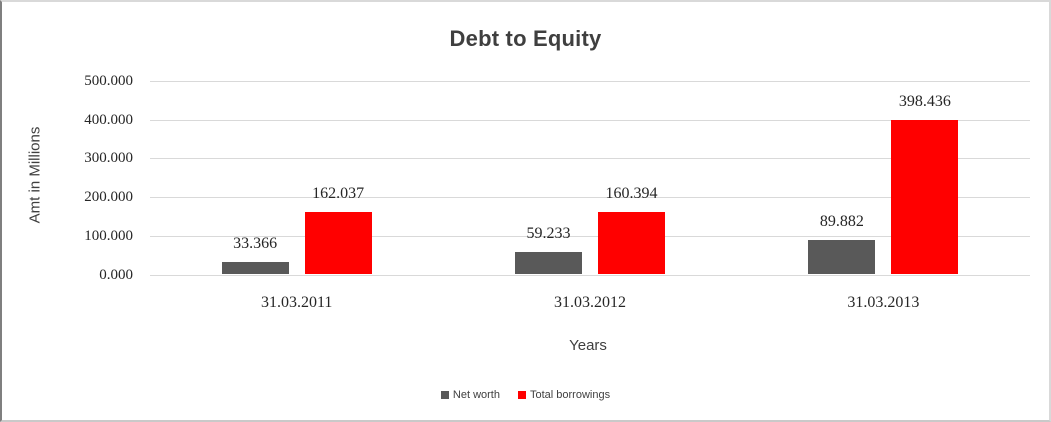 This screenshot has width=1051, height=422. I want to click on data-label-net-worth: 59.233, so click(548, 233).